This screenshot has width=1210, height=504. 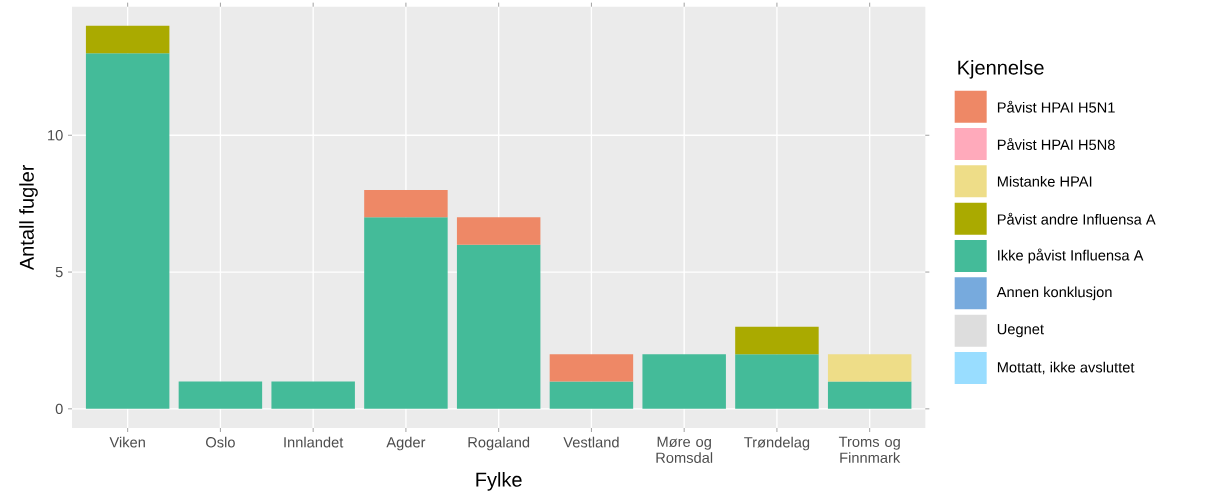 What do you see at coordinates (591, 442) in the screenshot?
I see `x-tick-label: Vestland` at bounding box center [591, 442].